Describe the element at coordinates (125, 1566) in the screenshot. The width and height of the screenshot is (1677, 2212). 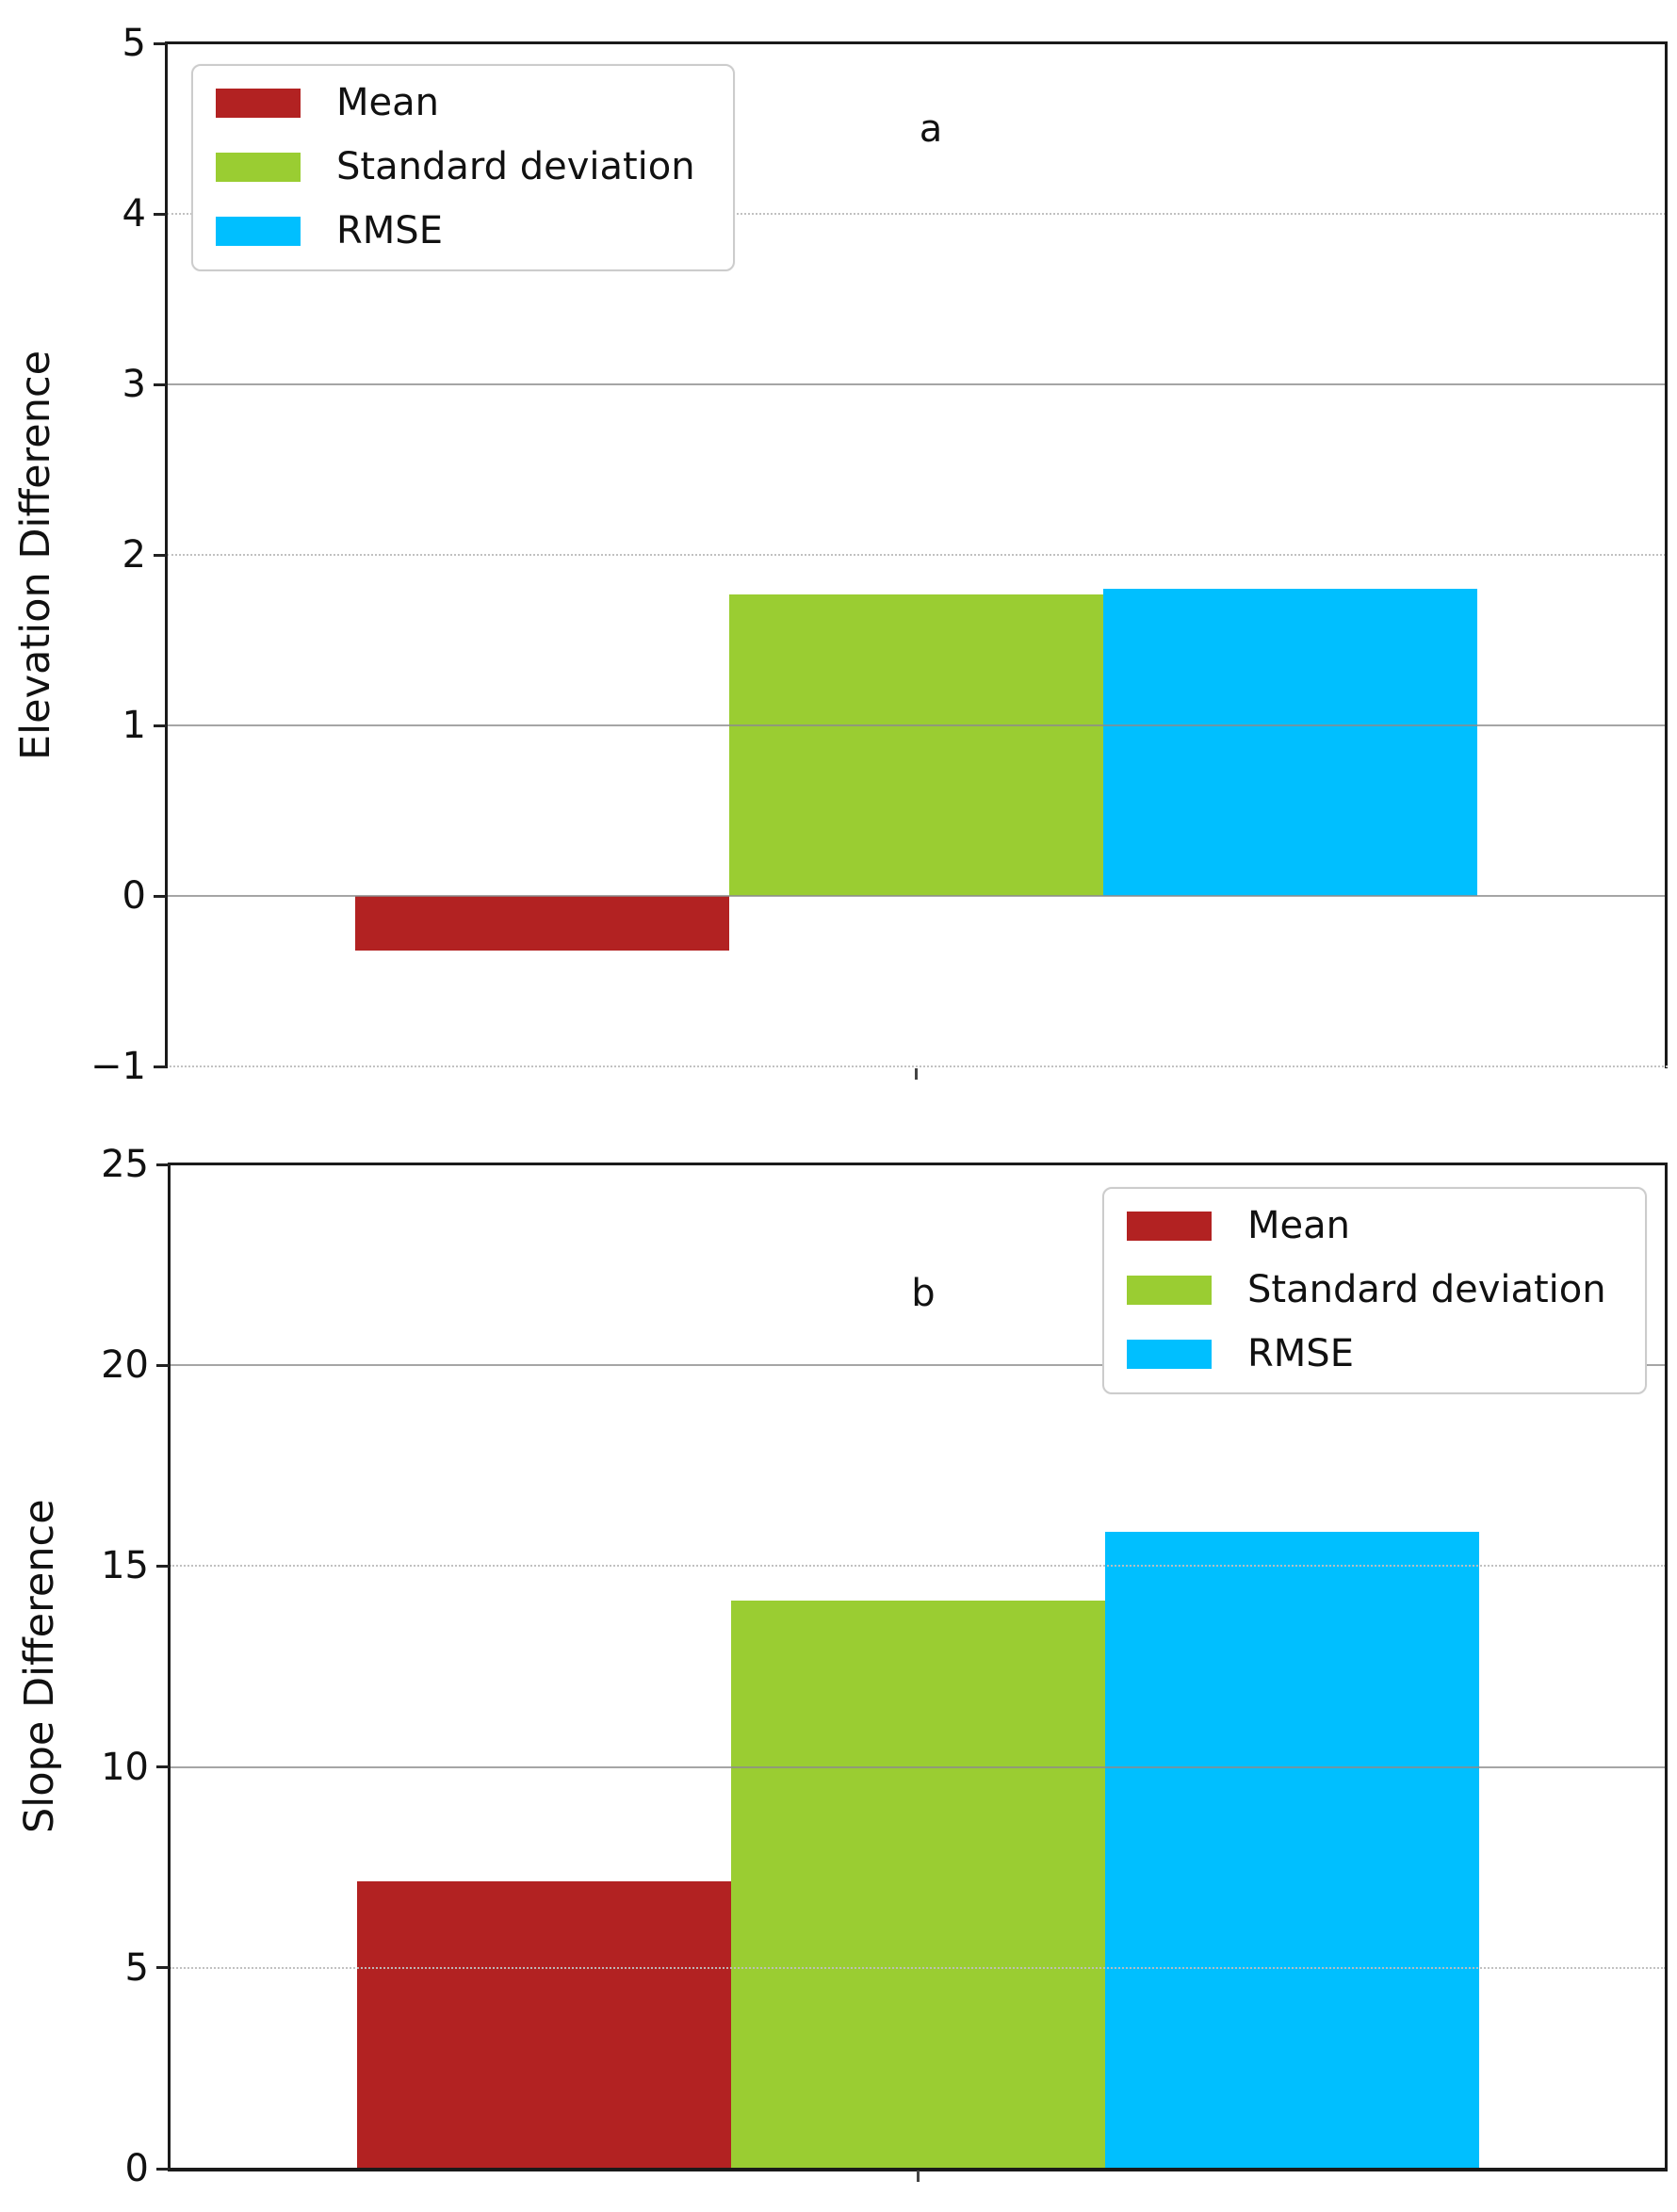
I see `y-tick-label: 15` at that location.